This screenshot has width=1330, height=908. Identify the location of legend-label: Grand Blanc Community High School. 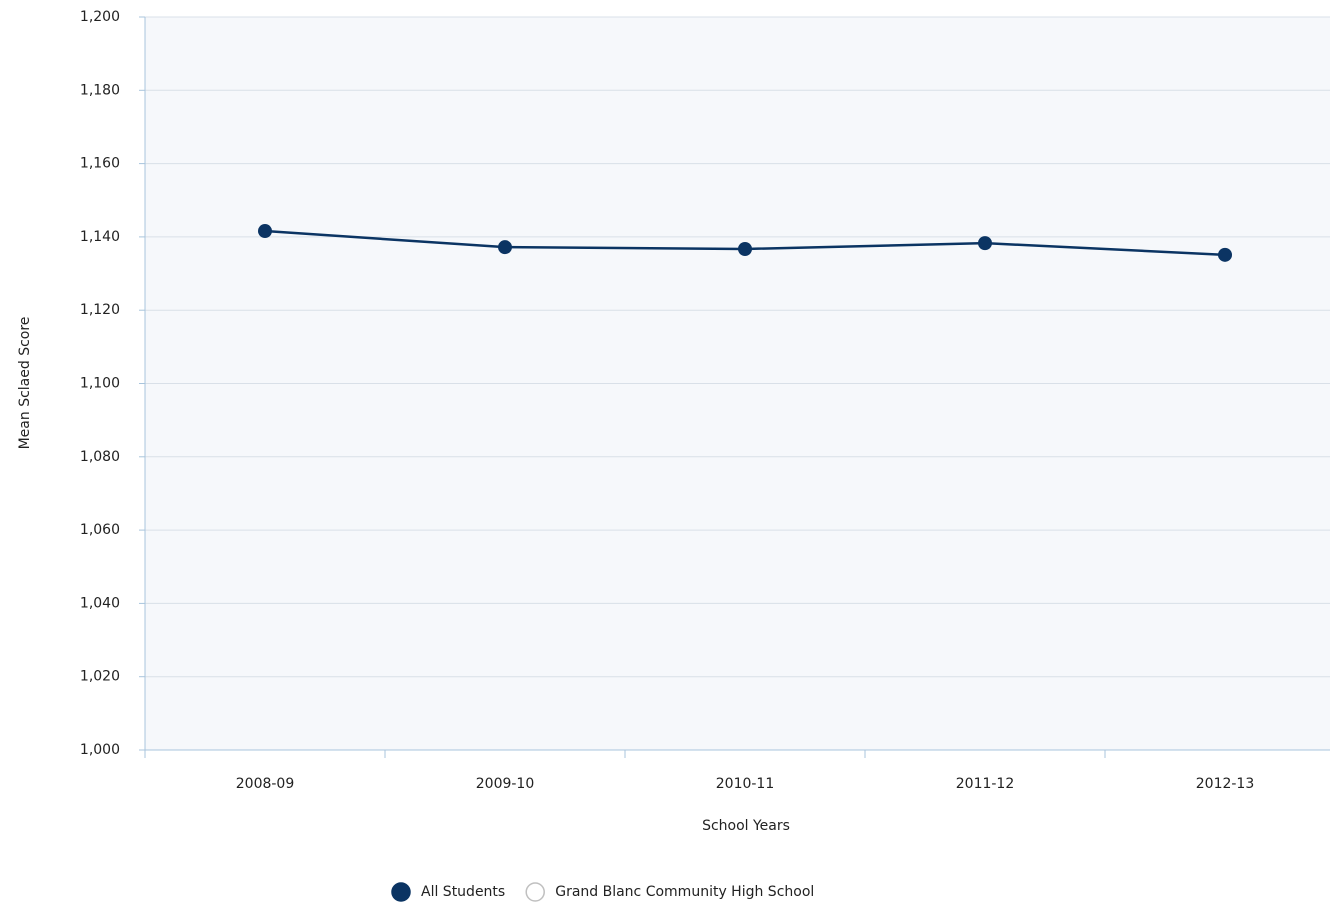
(684, 892).